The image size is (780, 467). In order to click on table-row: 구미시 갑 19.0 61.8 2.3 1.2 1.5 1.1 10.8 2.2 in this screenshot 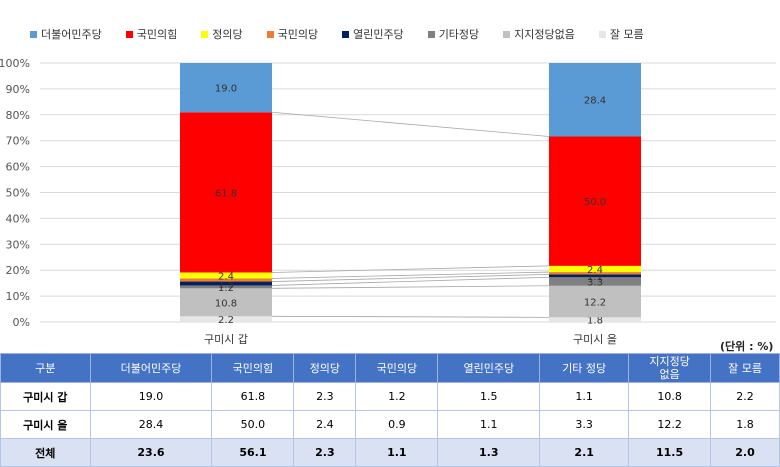, I will do `click(390, 396)`.